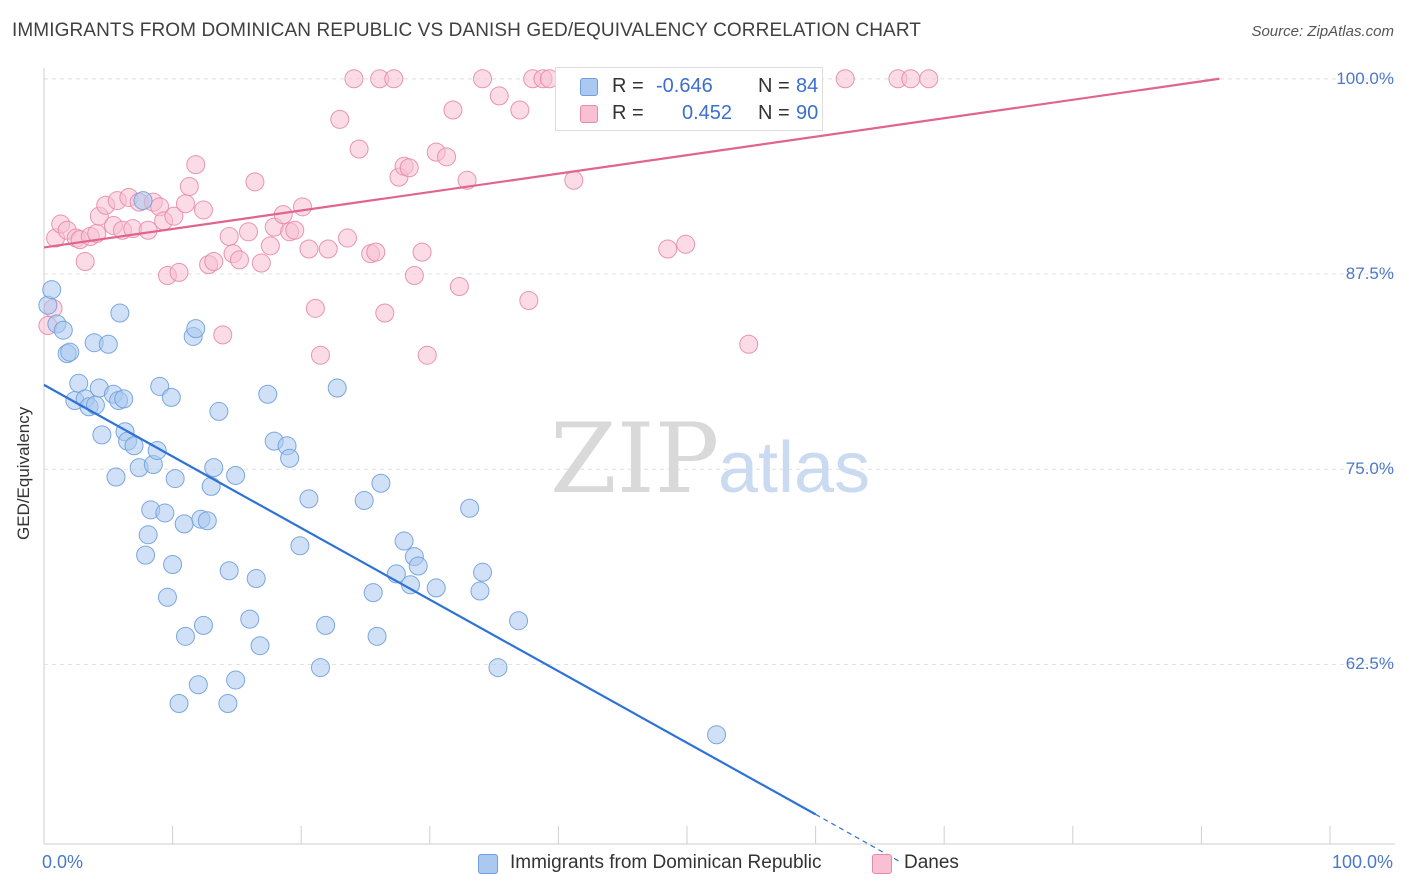 This screenshot has height=892, width=1406. Describe the element at coordinates (1365, 78) in the screenshot. I see `y-tick-label: 100.0%` at that location.